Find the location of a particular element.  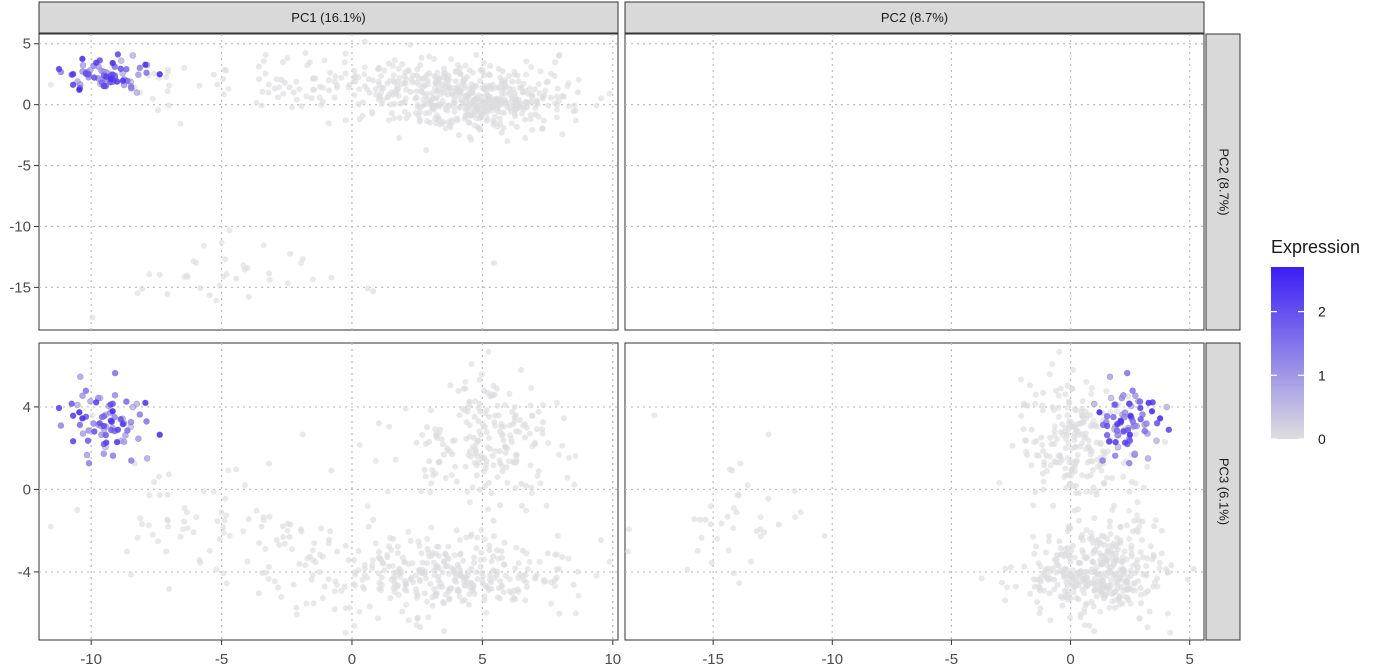

x-tick-label: 5 is located at coordinates (1190, 659).